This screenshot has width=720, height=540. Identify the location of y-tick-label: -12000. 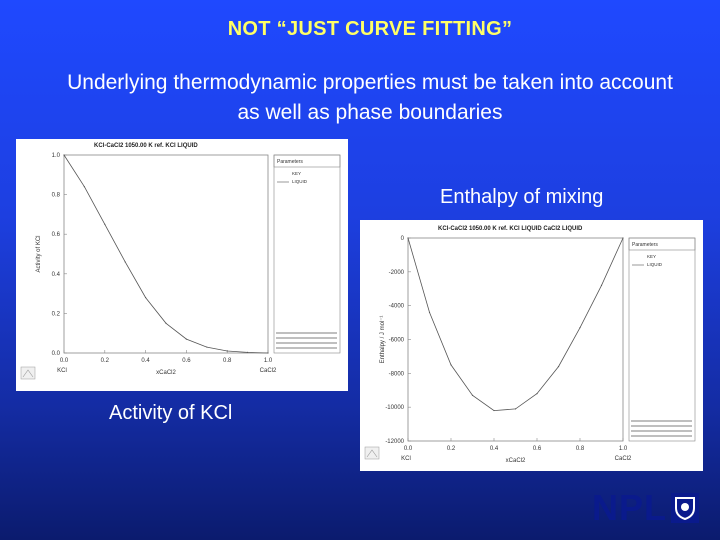
(394, 442).